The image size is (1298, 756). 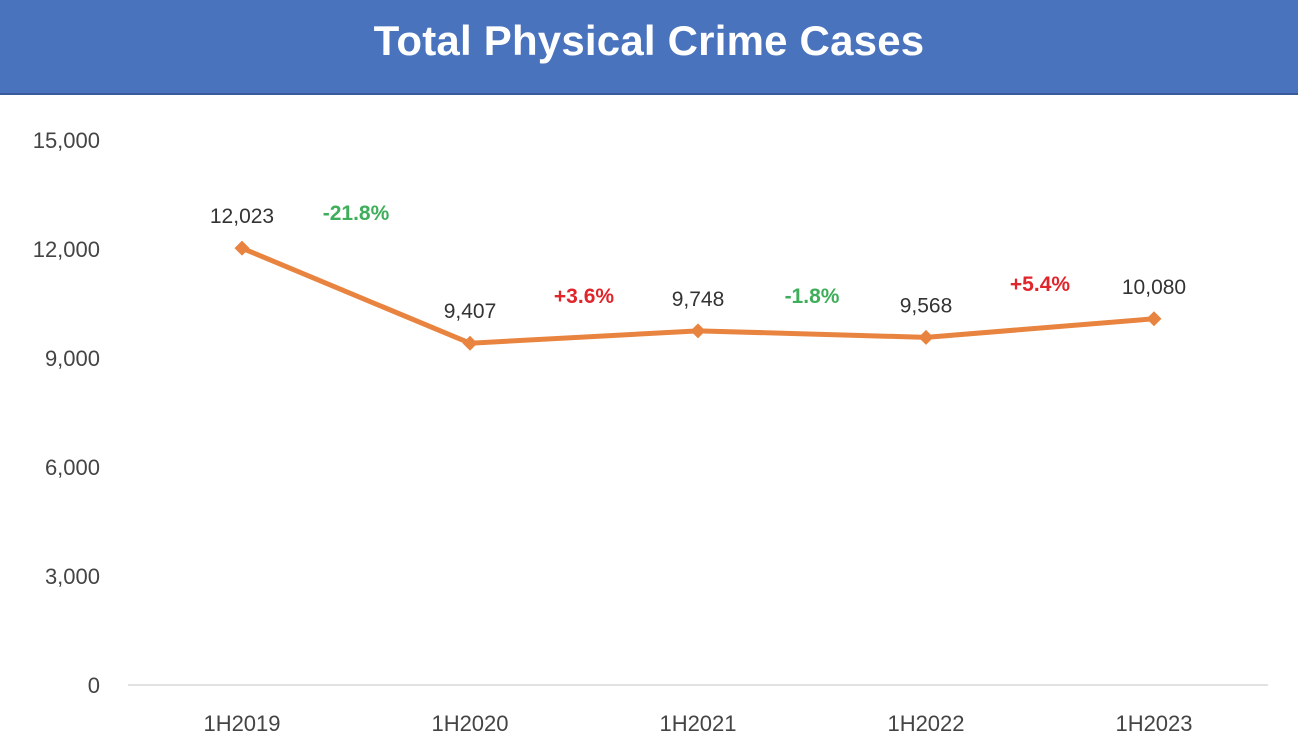 What do you see at coordinates (697, 723) in the screenshot?
I see `x-tick-label: 1H2021` at bounding box center [697, 723].